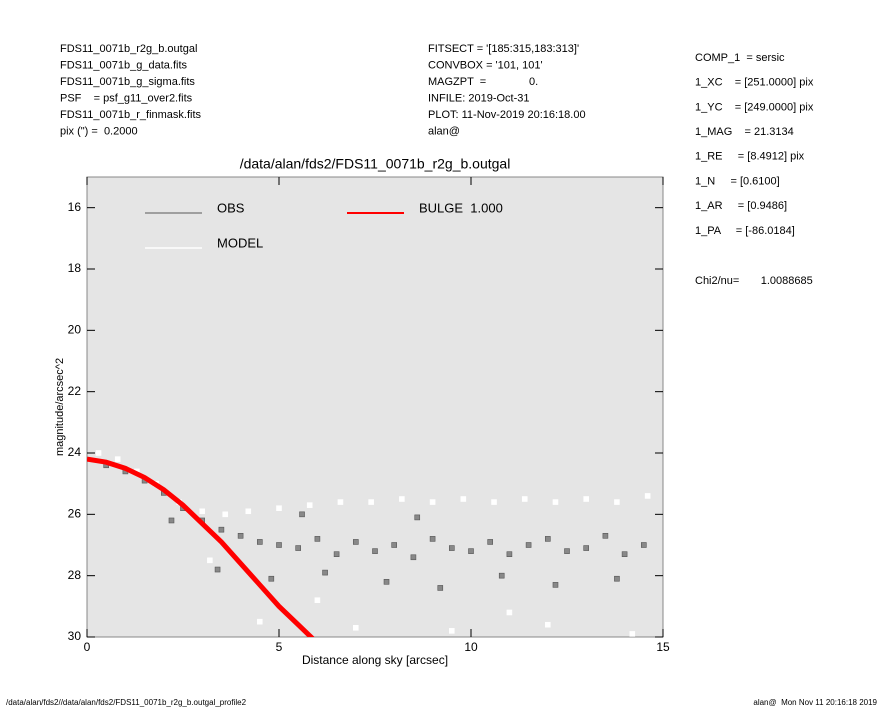  Describe the element at coordinates (741, 206) in the screenshot. I see `param: 1_AR = [0.9486]` at that location.